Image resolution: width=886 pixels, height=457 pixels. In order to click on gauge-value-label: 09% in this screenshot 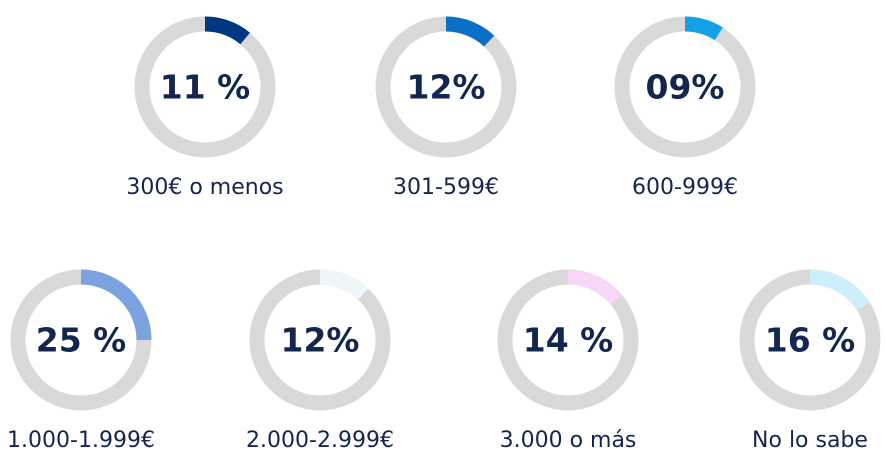, I will do `click(685, 87)`.